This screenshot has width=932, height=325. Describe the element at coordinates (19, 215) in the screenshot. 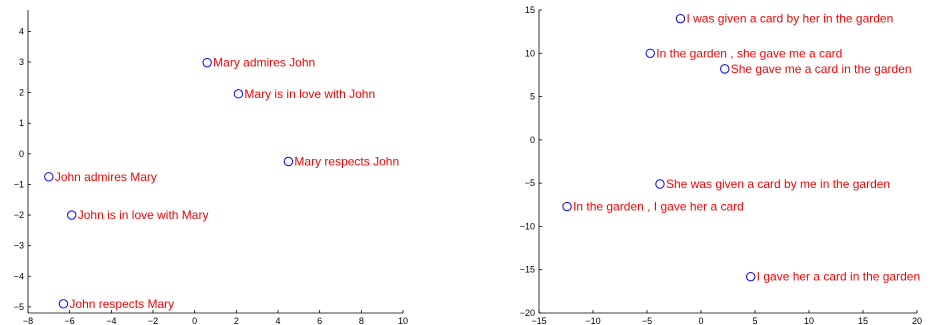

I see `left-y-tick-label: −2` at that location.